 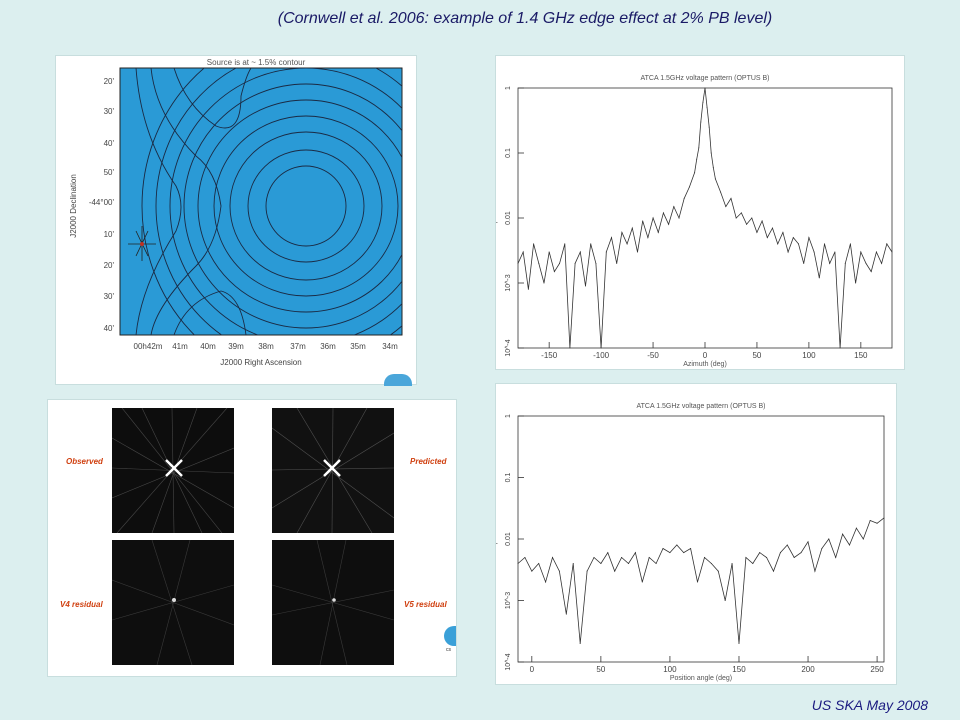 I want to click on map-x-tick: 34m, so click(x=390, y=346).